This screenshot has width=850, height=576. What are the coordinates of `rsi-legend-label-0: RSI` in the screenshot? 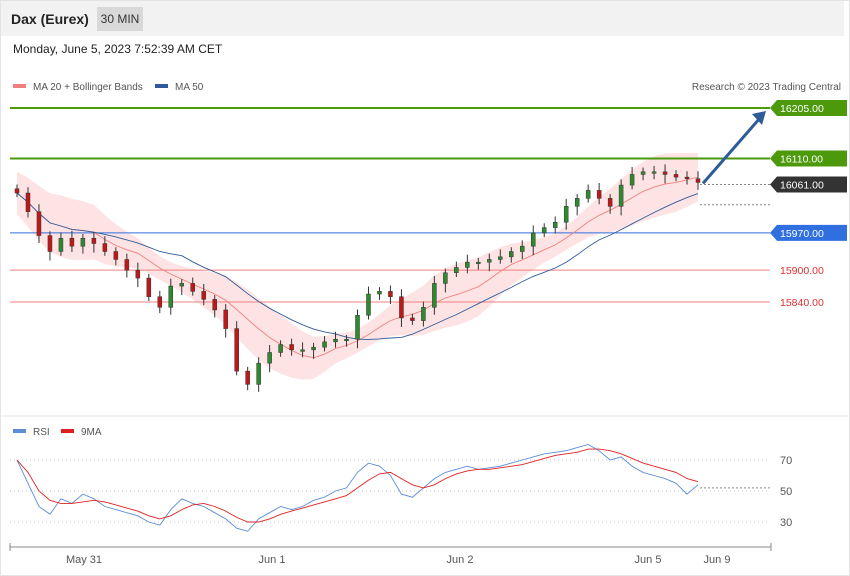 It's located at (41, 432).